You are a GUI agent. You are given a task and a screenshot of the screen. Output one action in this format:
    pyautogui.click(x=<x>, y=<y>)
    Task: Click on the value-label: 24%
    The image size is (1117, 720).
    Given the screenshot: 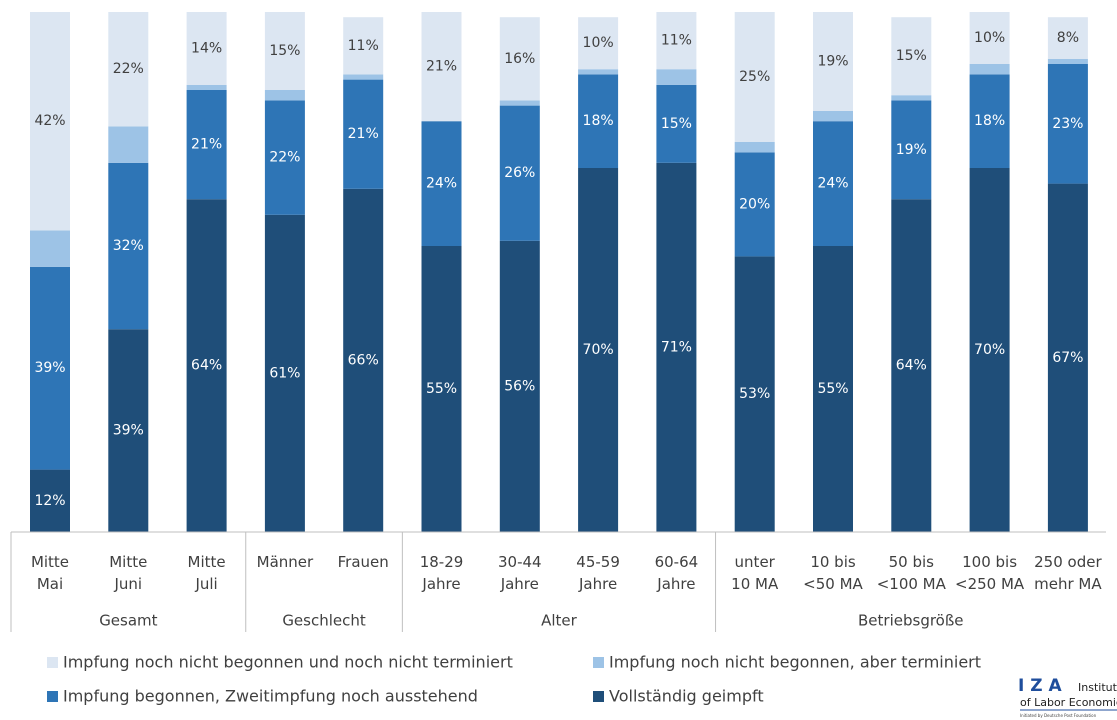 What is the action you would take?
    pyautogui.click(x=832, y=184)
    